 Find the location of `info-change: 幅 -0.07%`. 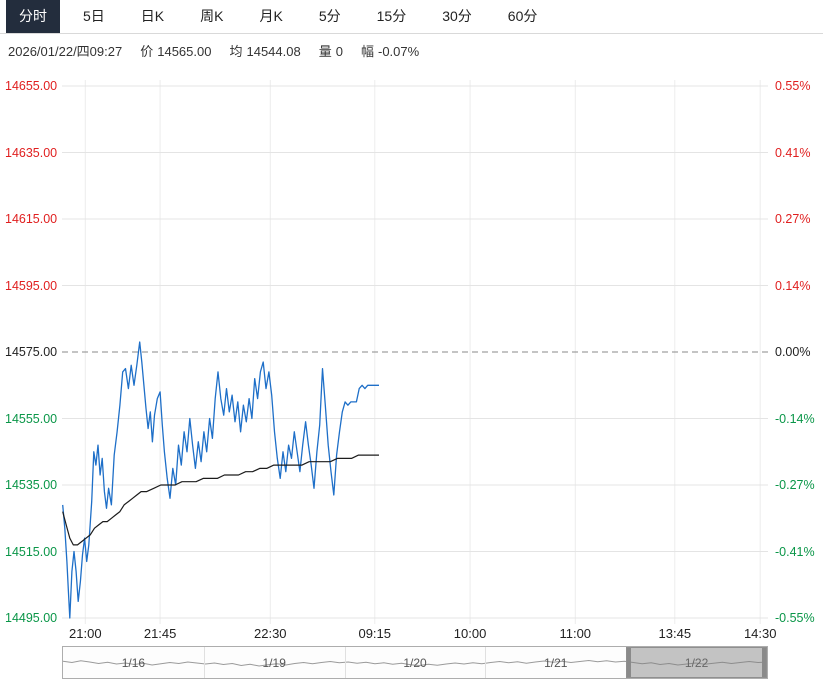

info-change: 幅 -0.07% is located at coordinates (388, 50).